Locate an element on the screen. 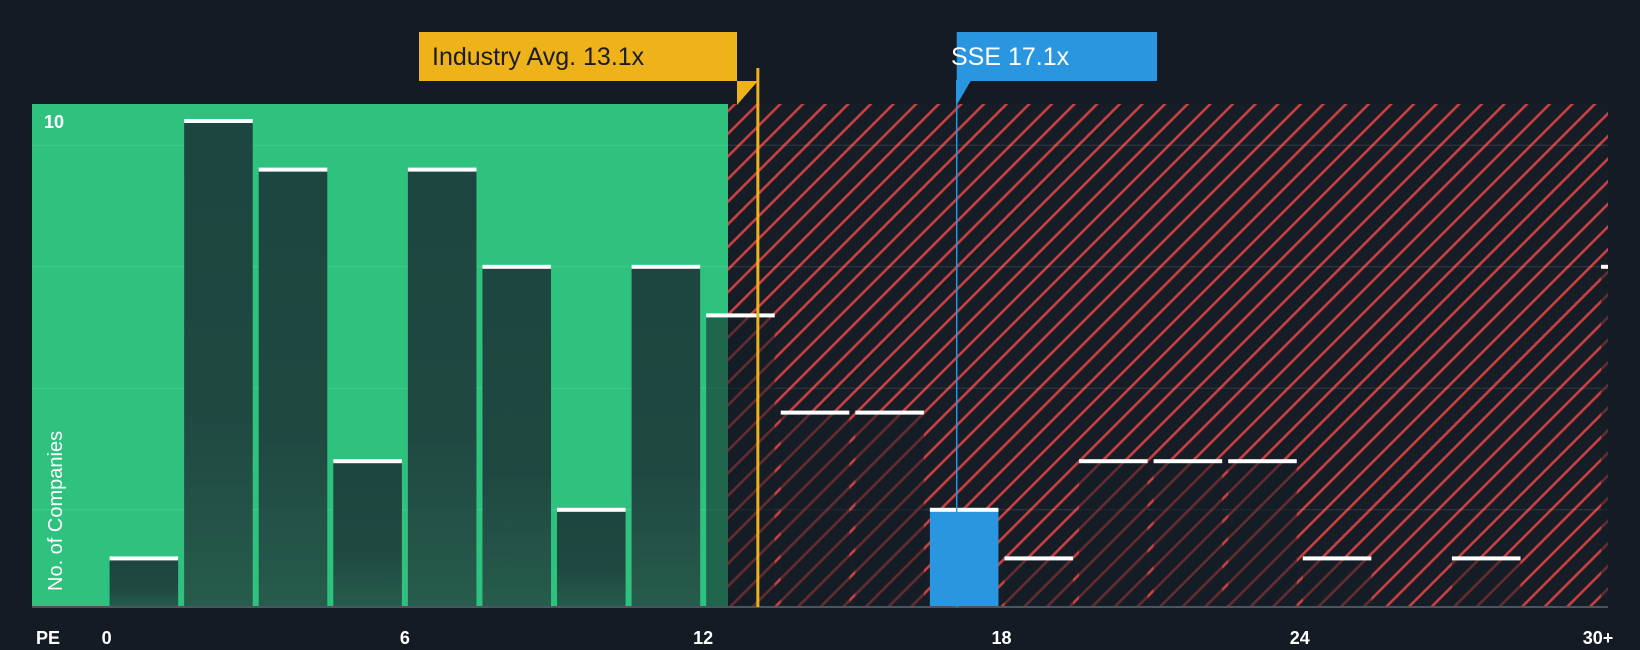 The height and width of the screenshot is (650, 1640). x-axis-ticks: 0 6 12 18 24 30+ is located at coordinates (858, 638).